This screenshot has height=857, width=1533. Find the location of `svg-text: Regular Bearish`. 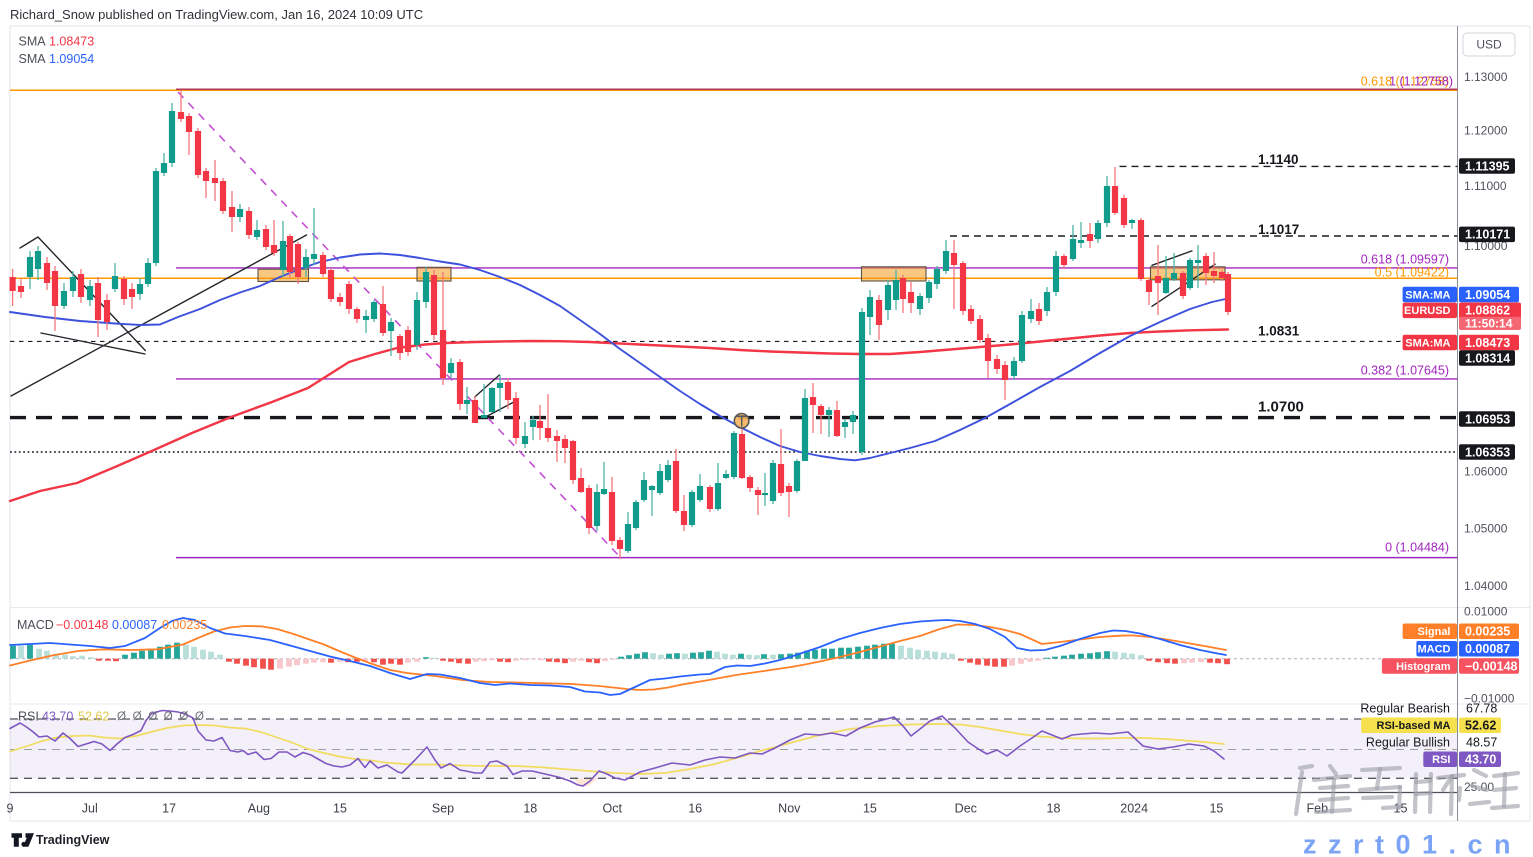

svg-text: Regular Bearish is located at coordinates (1405, 708).